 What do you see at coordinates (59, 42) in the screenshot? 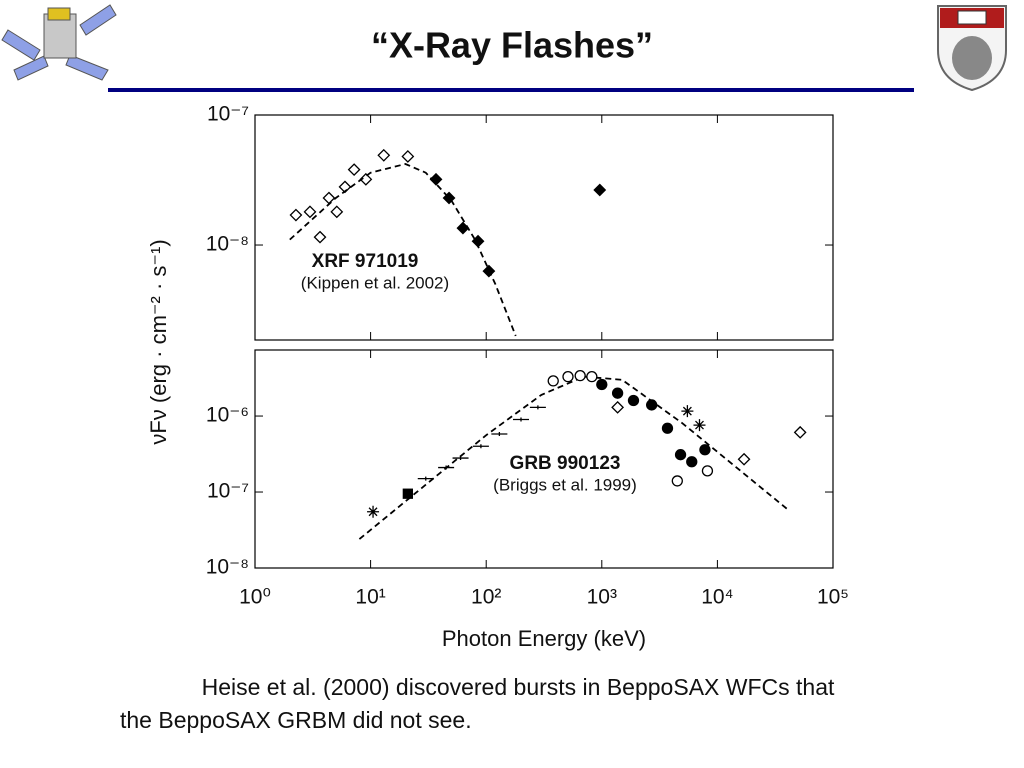
I see `satellite-logo` at bounding box center [59, 42].